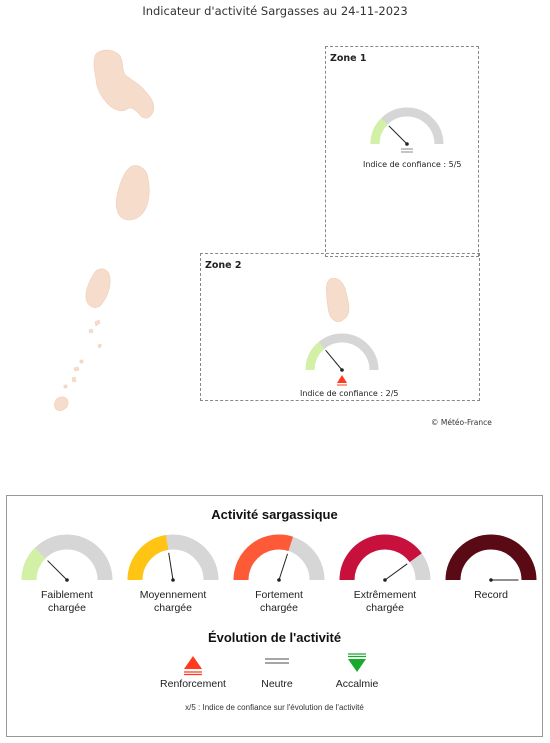  What do you see at coordinates (132, 193) in the screenshot?
I see `island-dominica` at bounding box center [132, 193].